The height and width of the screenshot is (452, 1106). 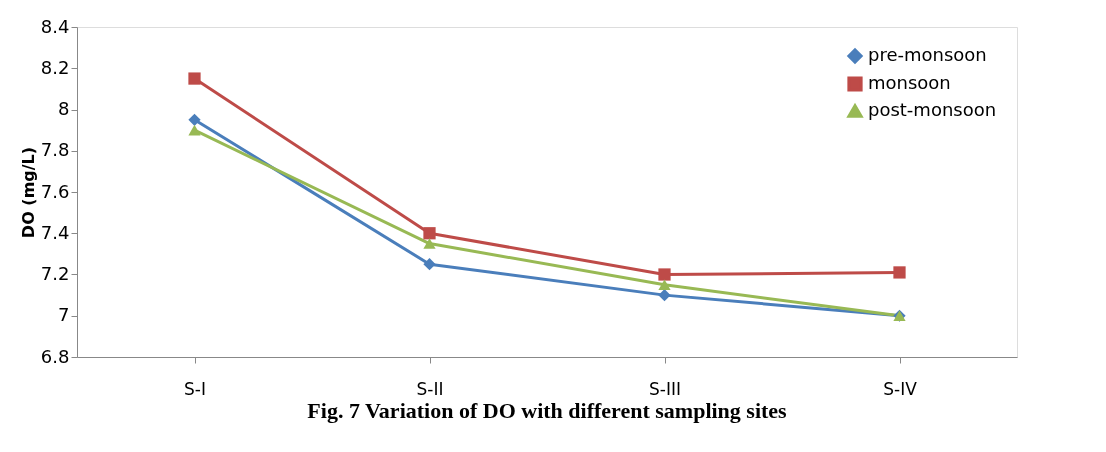 What do you see at coordinates (430, 388) in the screenshot?
I see `x-tick-label: S-II` at bounding box center [430, 388].